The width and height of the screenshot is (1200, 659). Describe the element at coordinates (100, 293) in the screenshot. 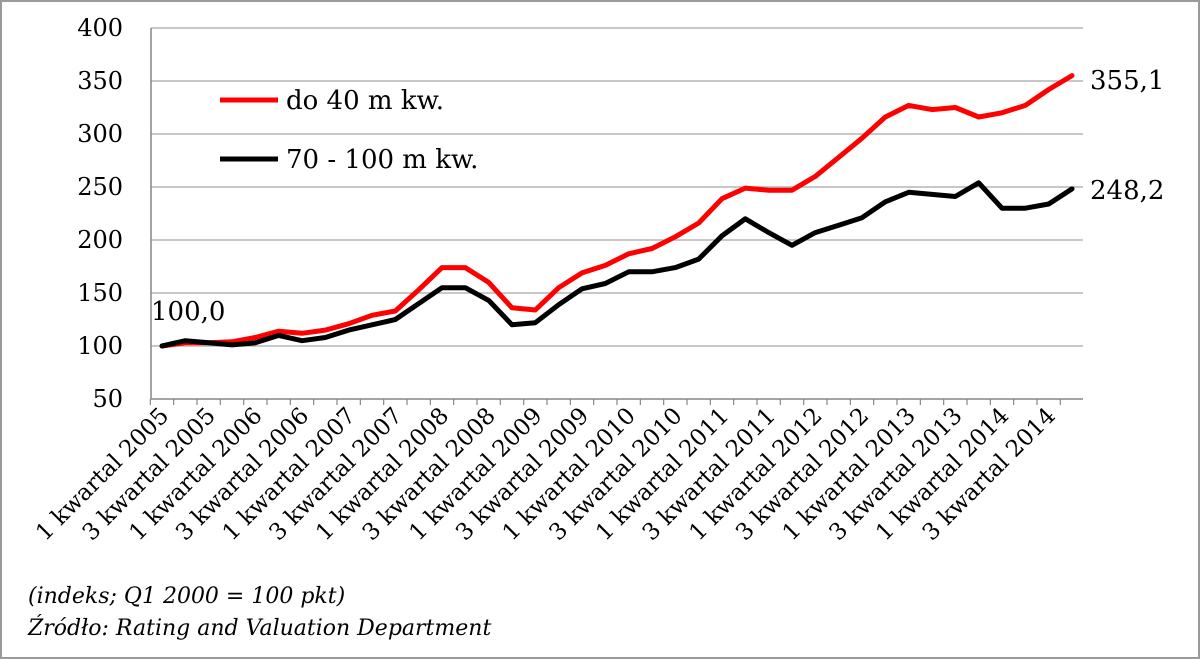

I see `y-tick-label-150: 150` at that location.